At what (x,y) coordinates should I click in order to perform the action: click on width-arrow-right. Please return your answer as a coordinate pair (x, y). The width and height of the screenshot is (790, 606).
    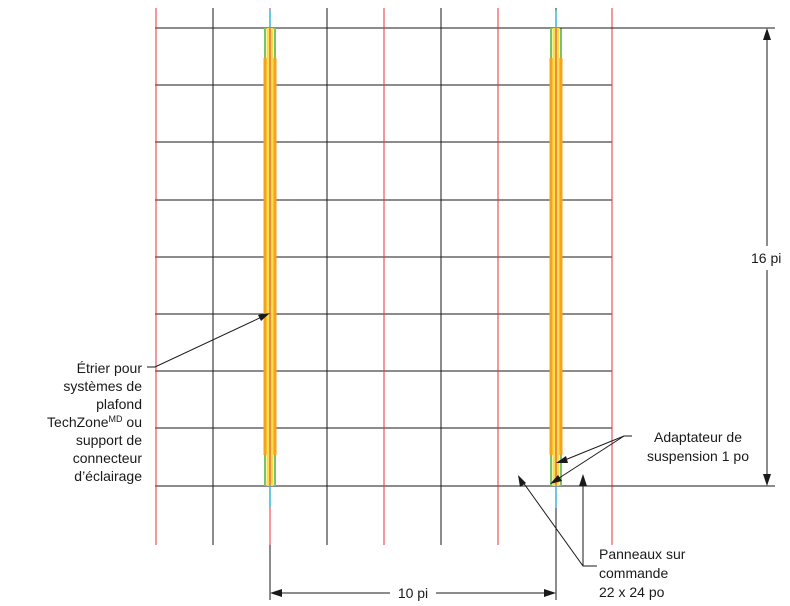
    Looking at the image, I should click on (550, 593).